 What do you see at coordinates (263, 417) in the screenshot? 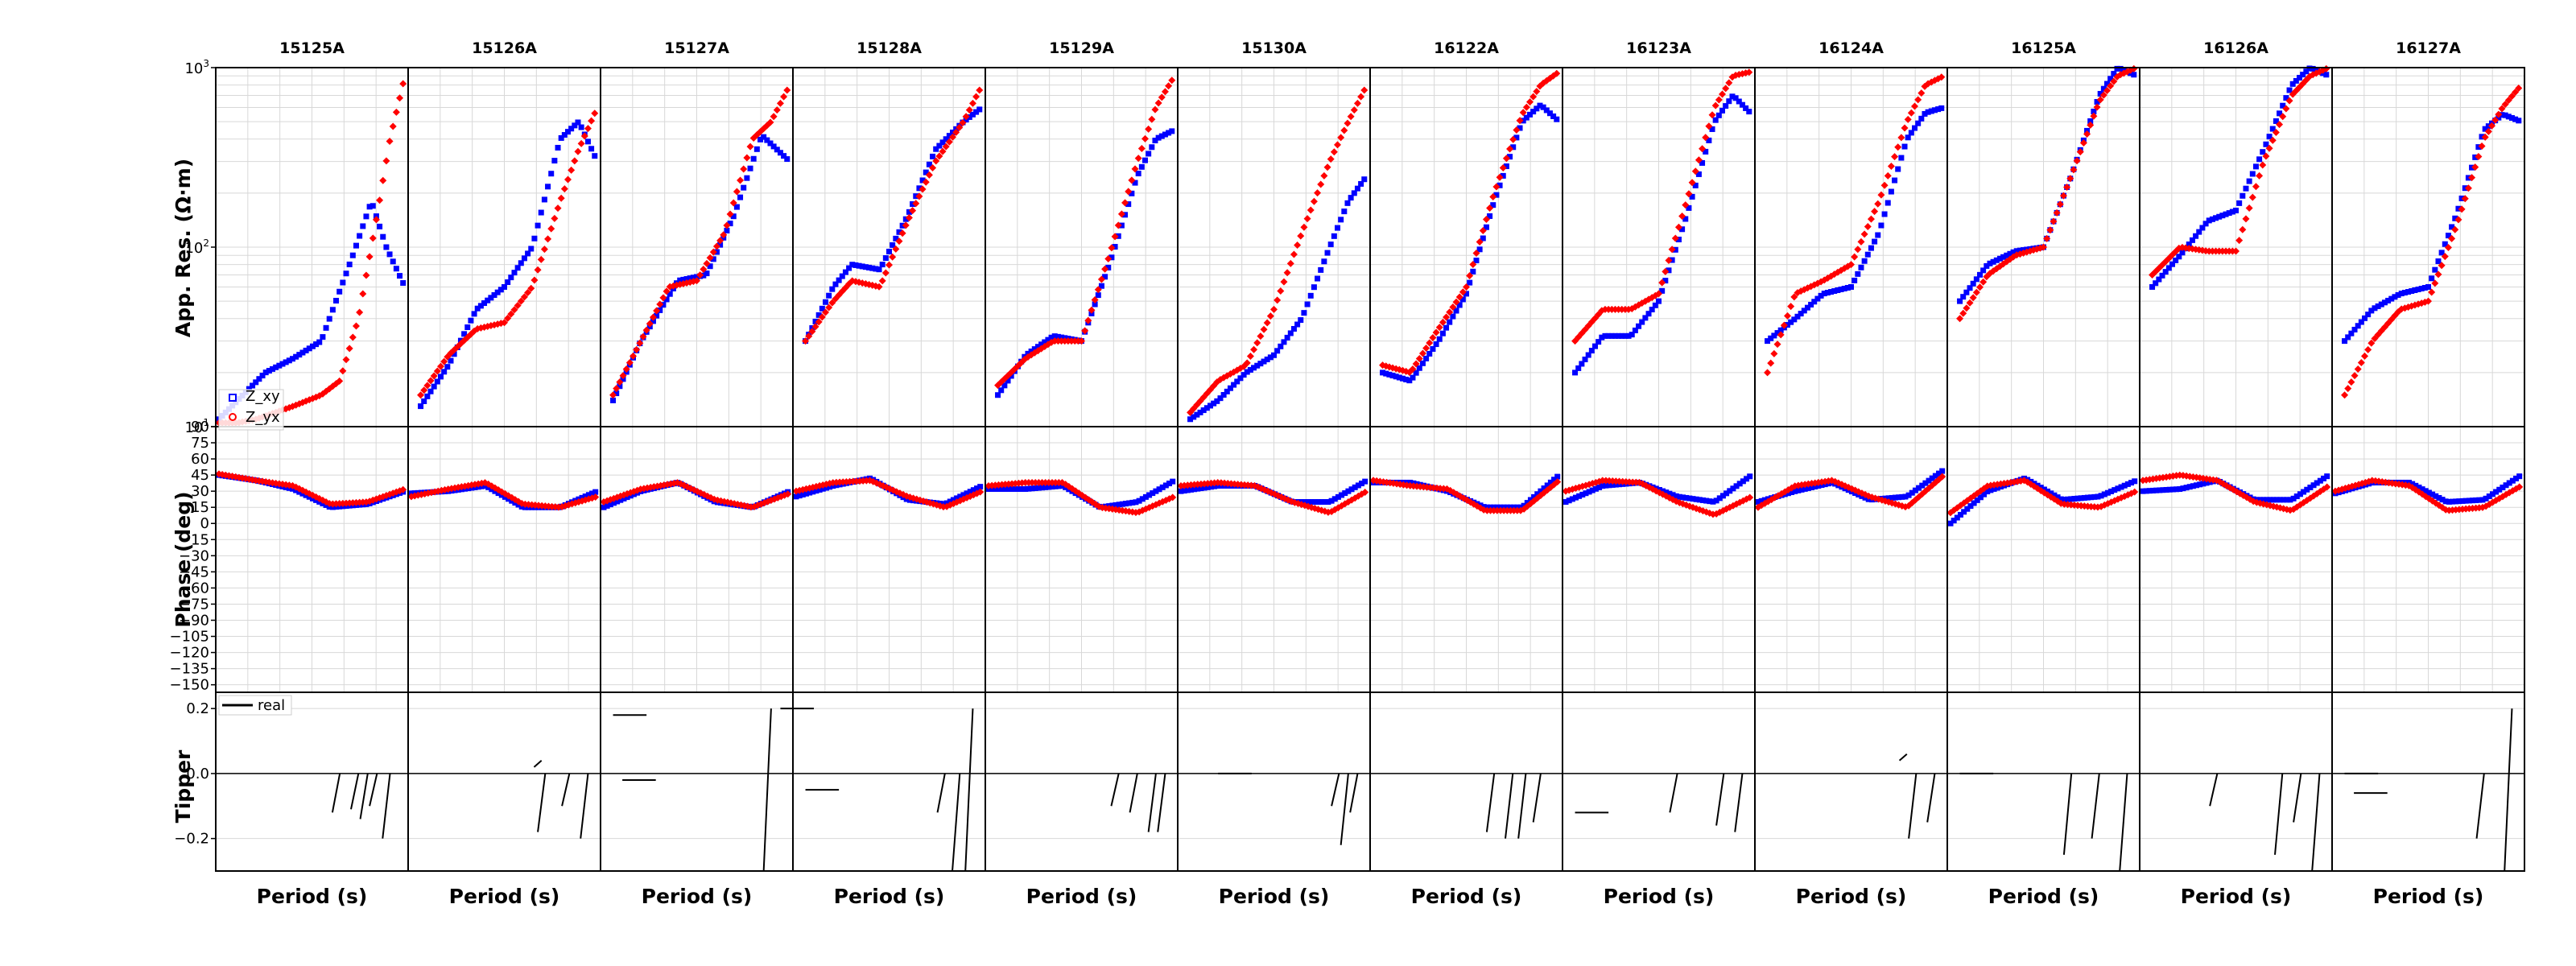
I see `legend-label-zyx: Z_yx` at bounding box center [263, 417].